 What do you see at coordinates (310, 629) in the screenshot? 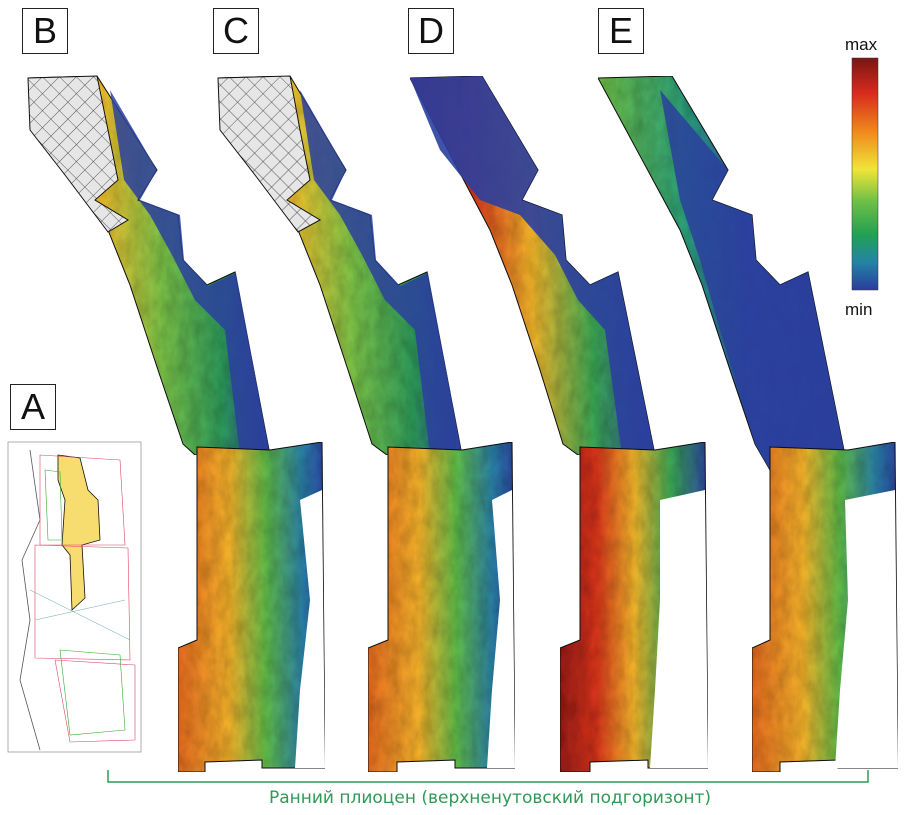
I see `lower-white-b` at bounding box center [310, 629].